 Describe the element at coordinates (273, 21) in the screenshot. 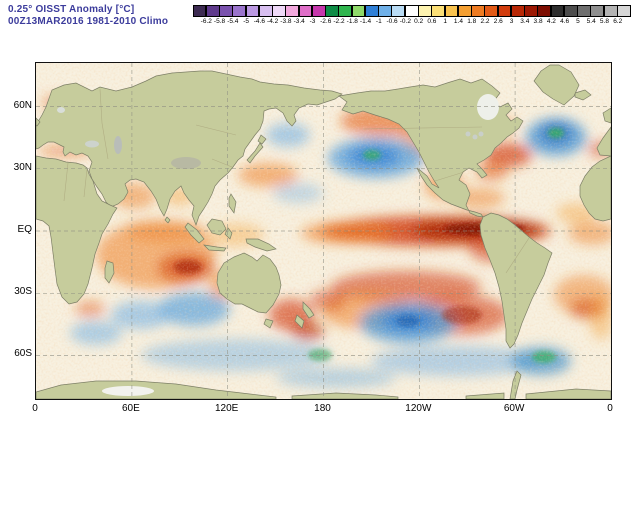

I see `colorbar-tick-label: -4.2` at that location.